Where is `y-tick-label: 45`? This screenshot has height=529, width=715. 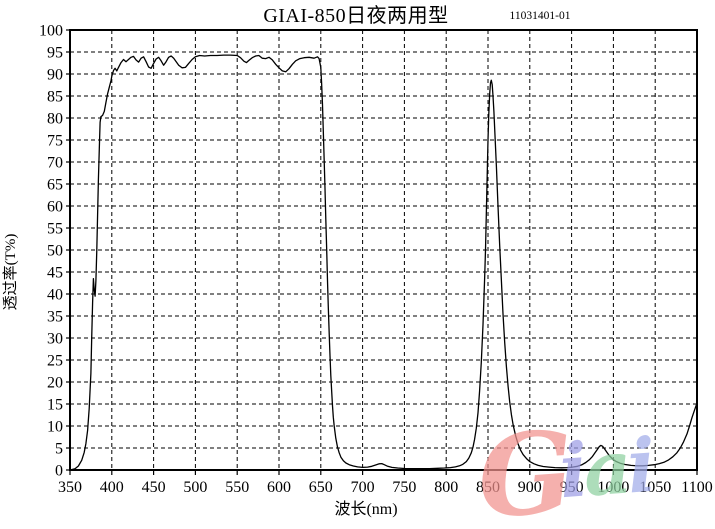
y-tick-label: 45 is located at coordinates (55, 273).